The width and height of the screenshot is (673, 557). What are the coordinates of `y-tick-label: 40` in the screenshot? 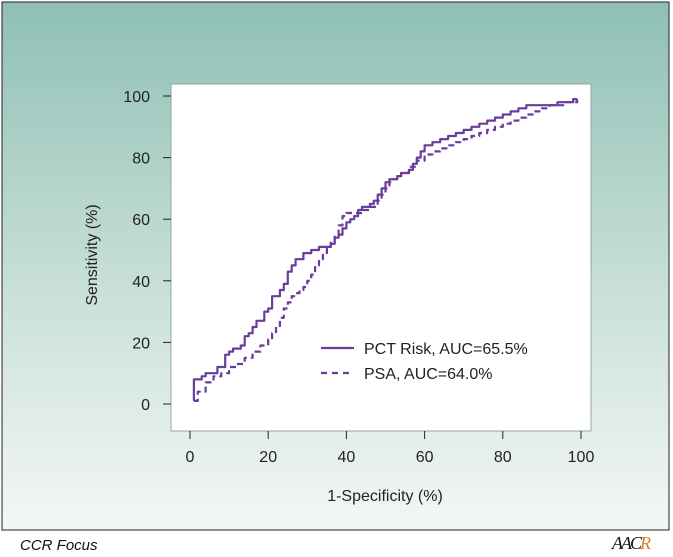 It's located at (141, 282).